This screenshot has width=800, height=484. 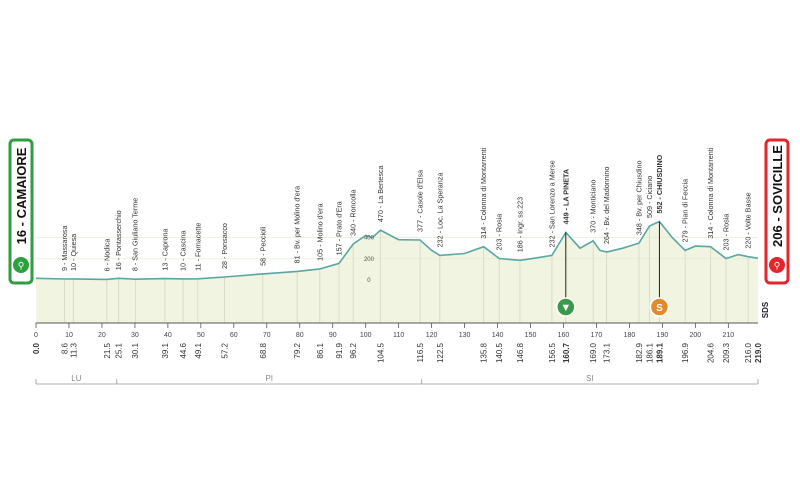 I want to click on place-label: 509 - Ciciano, so click(x=649, y=197).